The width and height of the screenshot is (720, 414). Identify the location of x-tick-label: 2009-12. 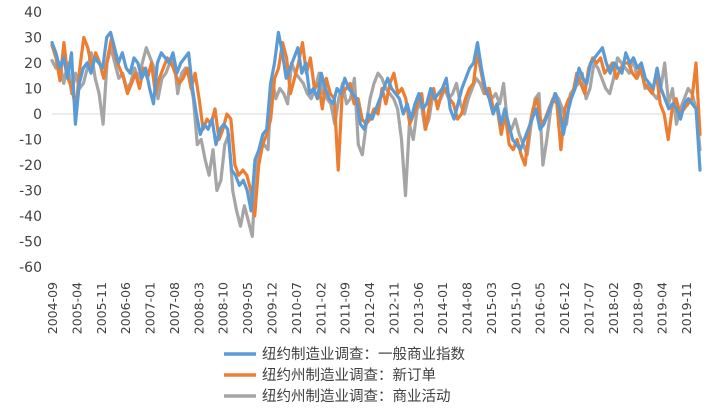
(271, 308).